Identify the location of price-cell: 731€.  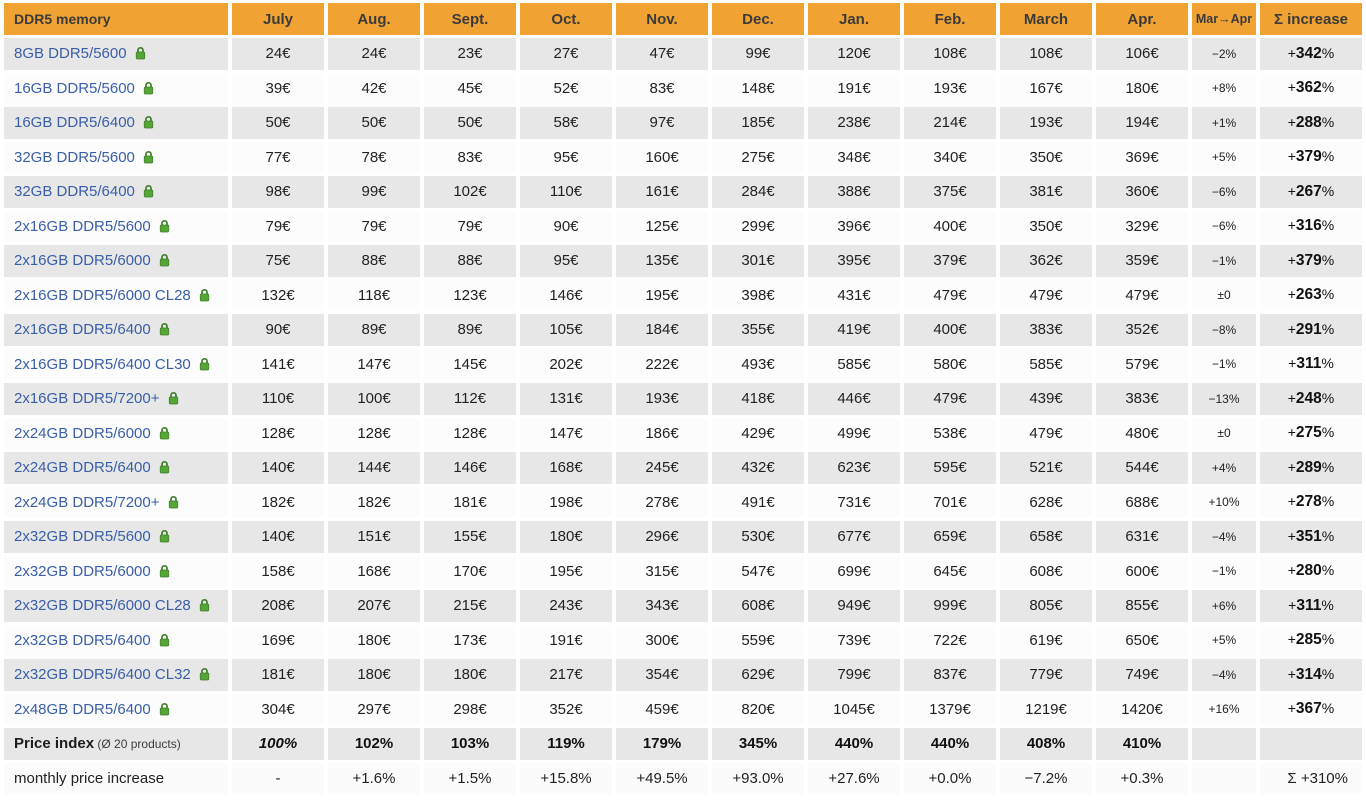
(854, 502).